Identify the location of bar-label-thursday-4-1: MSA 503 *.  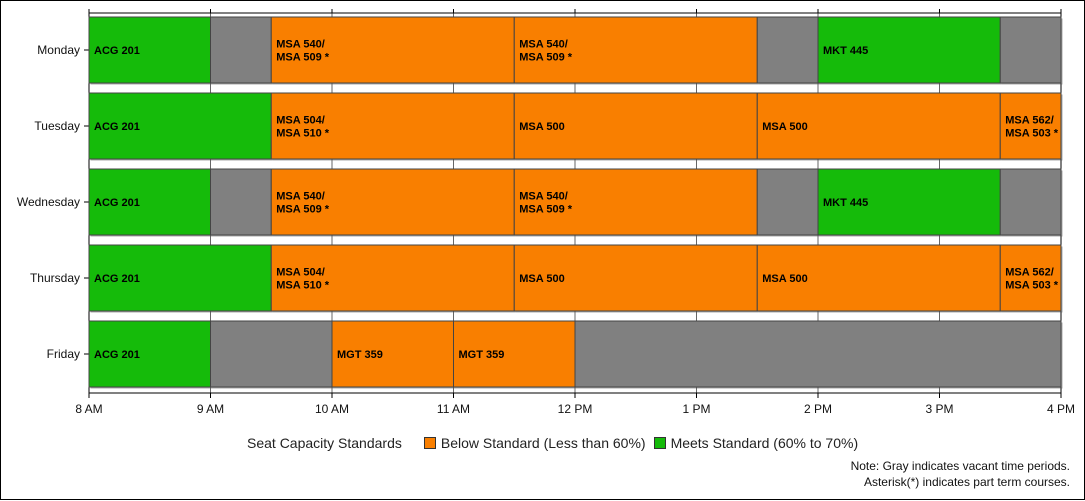
(1032, 286).